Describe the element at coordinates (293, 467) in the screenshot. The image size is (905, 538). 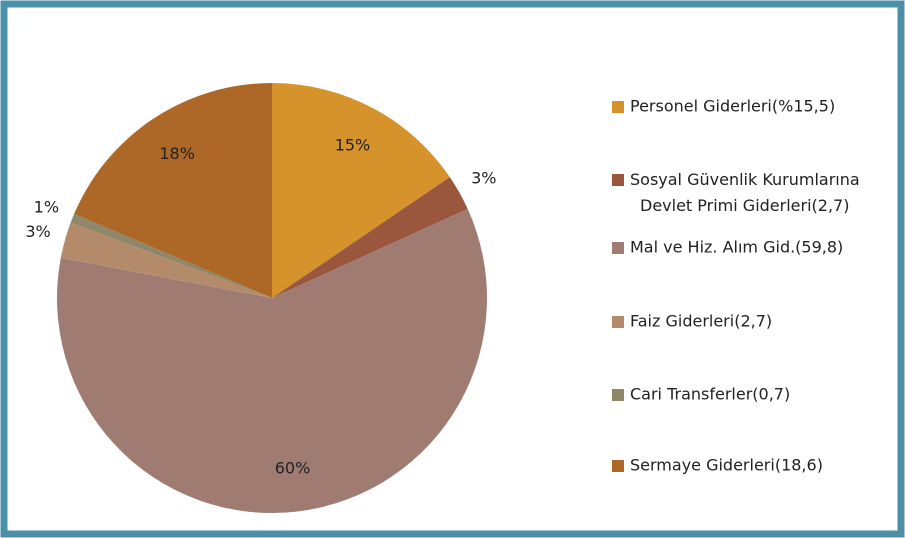
I see `data-label: 60%` at that location.